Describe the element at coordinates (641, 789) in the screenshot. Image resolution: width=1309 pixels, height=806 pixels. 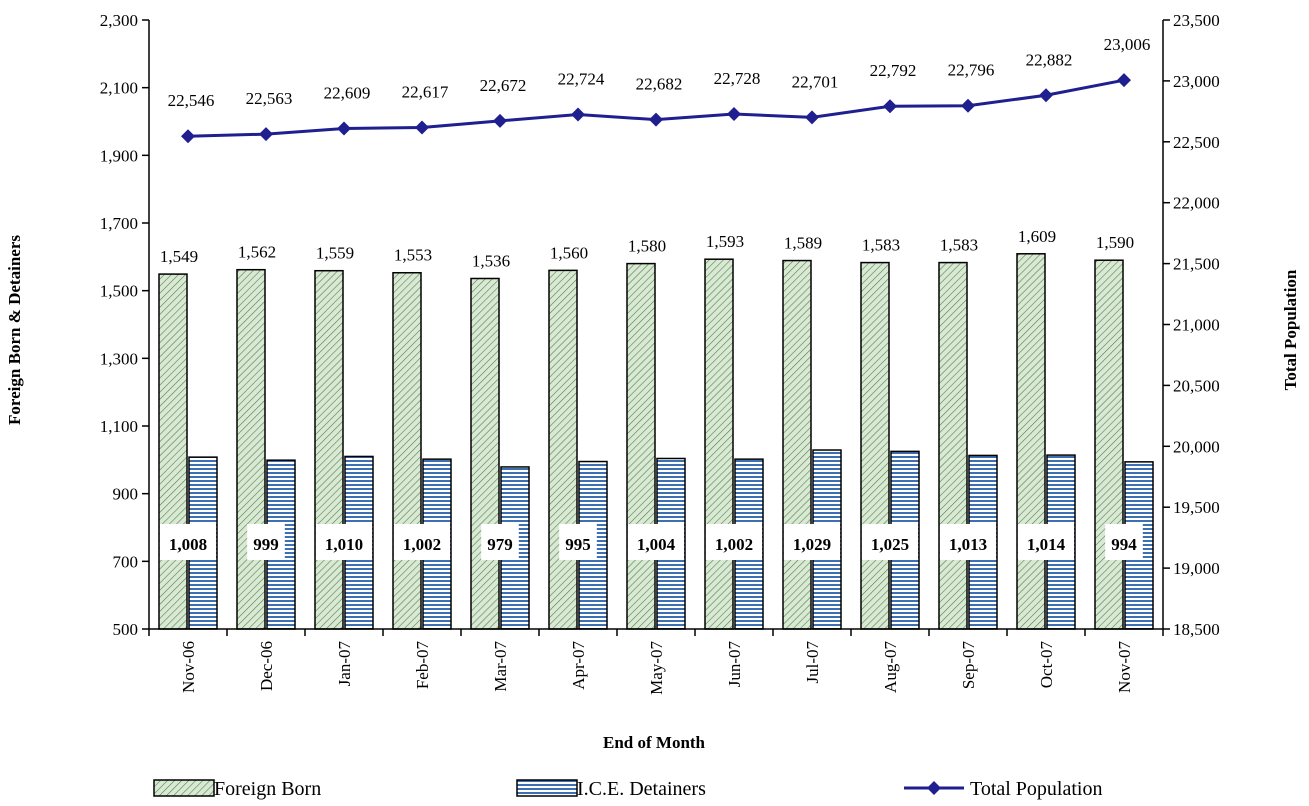
I see `legend-label-ice-detainers: I.C.E. Detainers` at that location.